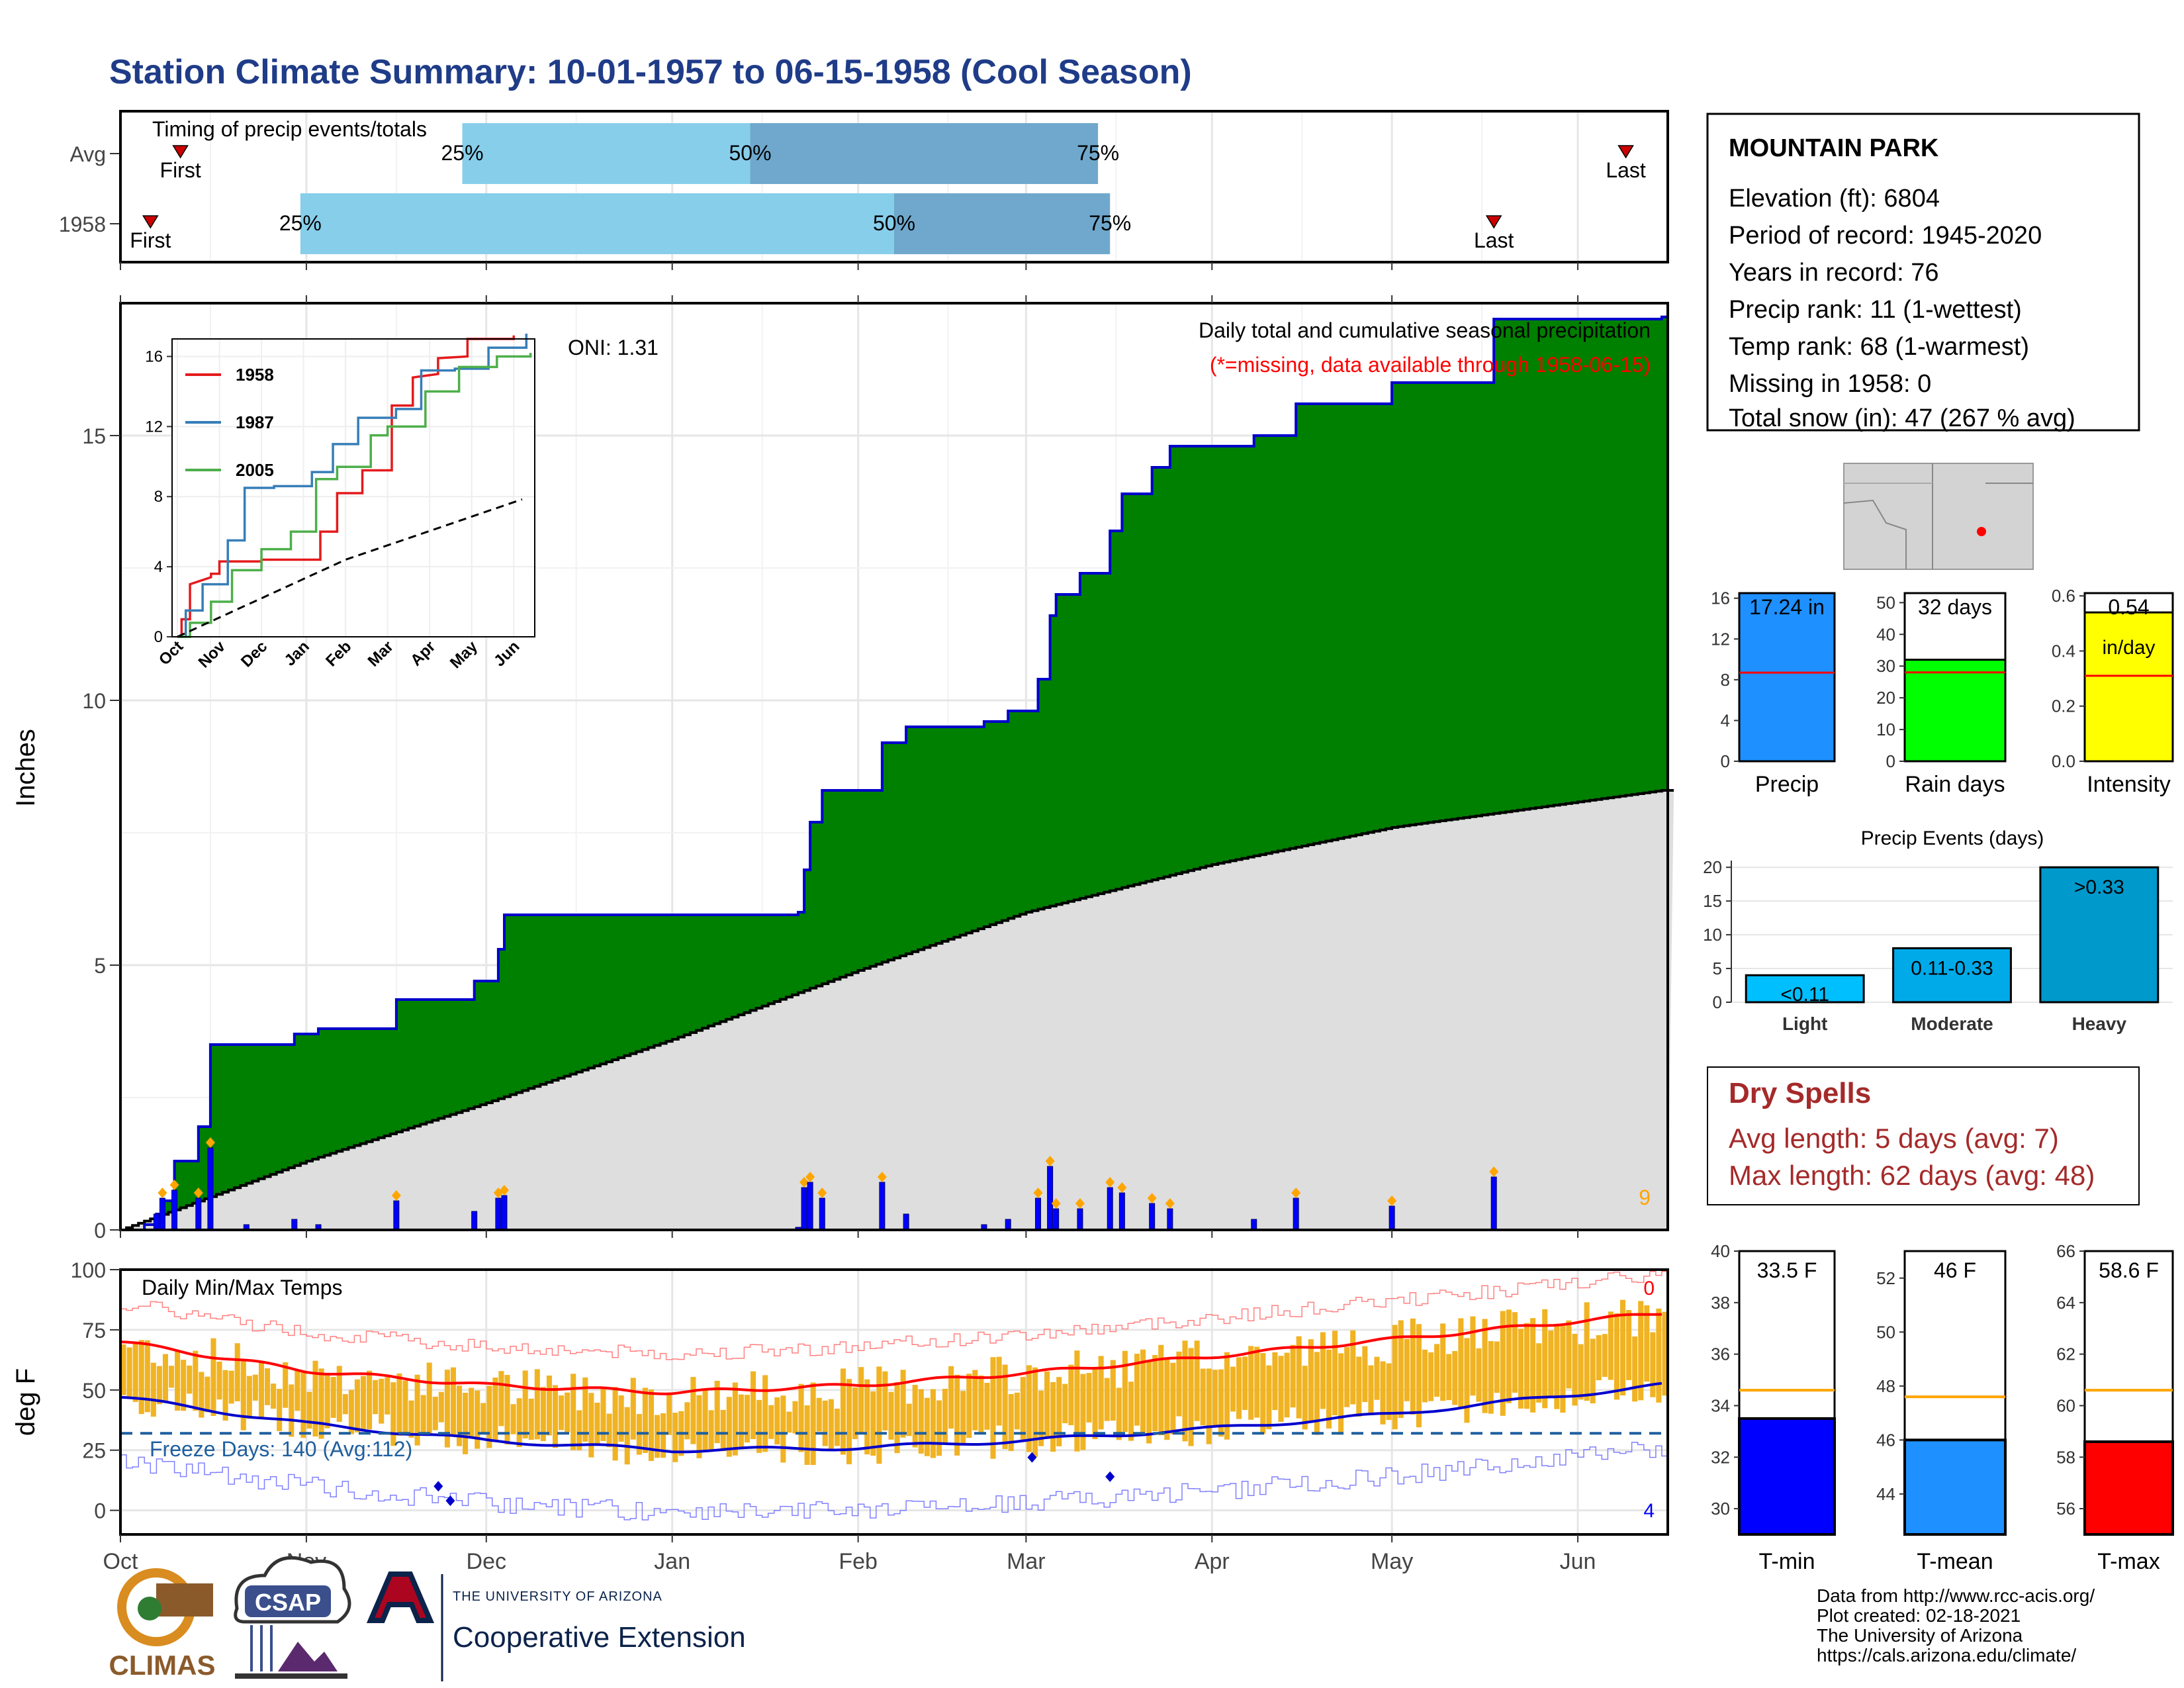  What do you see at coordinates (2129, 1270) in the screenshot?
I see `temp-bar-value: 58.6 F` at bounding box center [2129, 1270].